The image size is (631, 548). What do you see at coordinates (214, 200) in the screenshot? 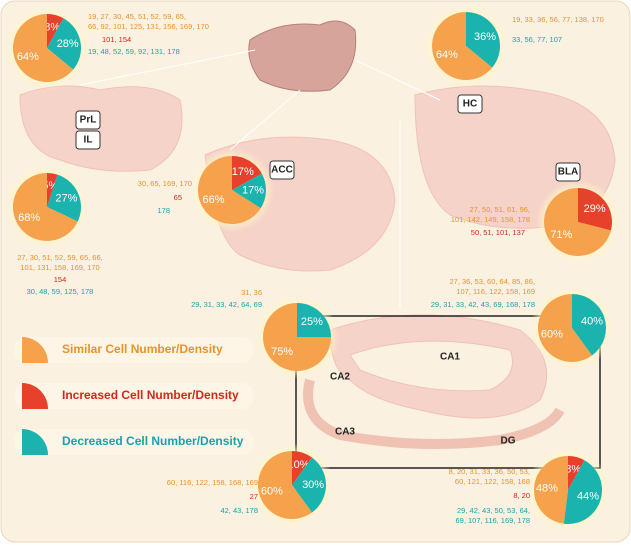
I see `pie-percent: 66%` at bounding box center [214, 200].